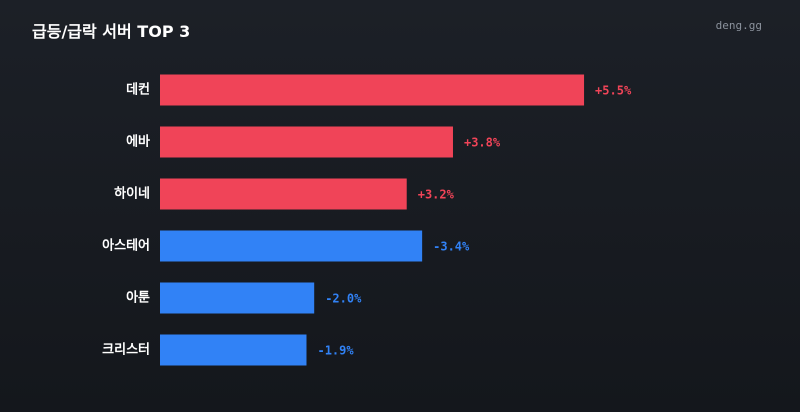  I want to click on category-label: 에바, so click(138, 142).